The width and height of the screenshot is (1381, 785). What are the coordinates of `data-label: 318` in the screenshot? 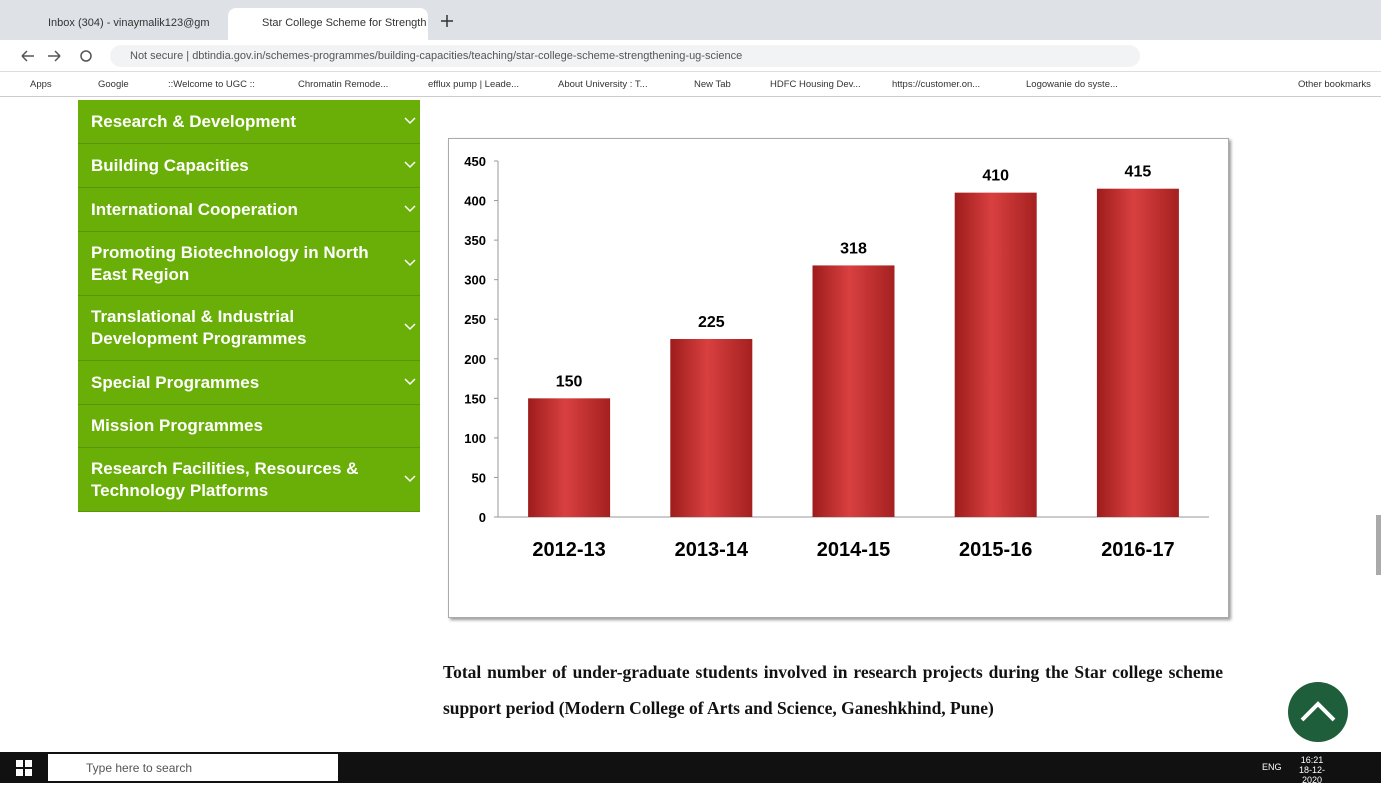 It's located at (853, 248).